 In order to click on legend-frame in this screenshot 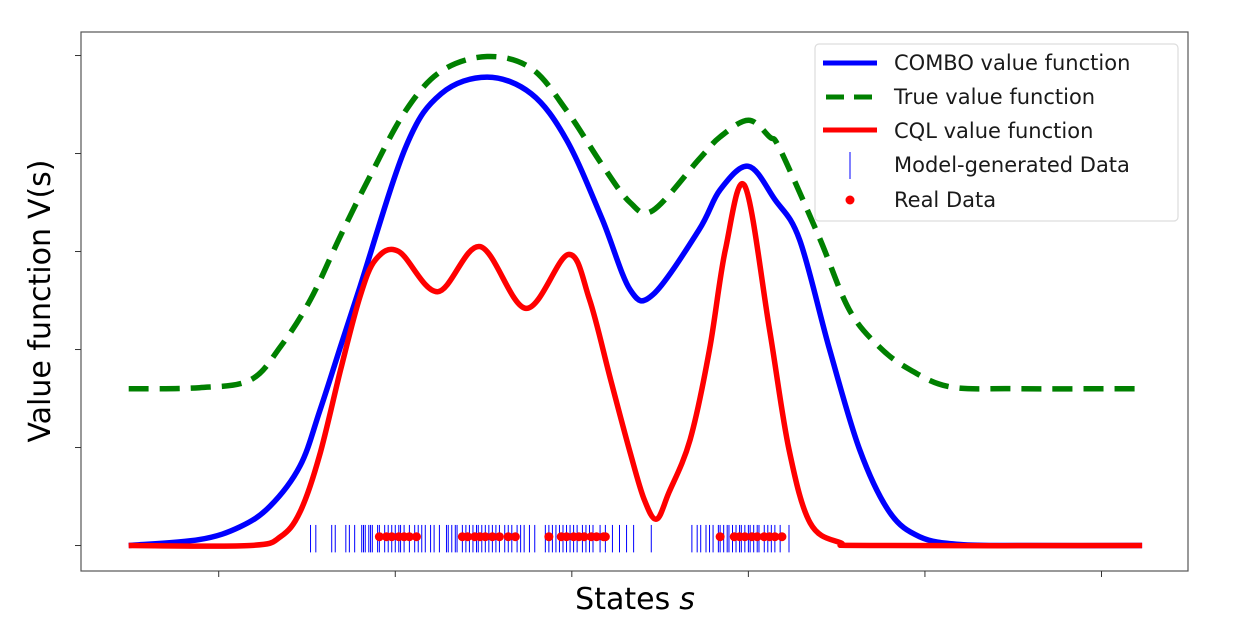, I will do `click(996, 132)`.